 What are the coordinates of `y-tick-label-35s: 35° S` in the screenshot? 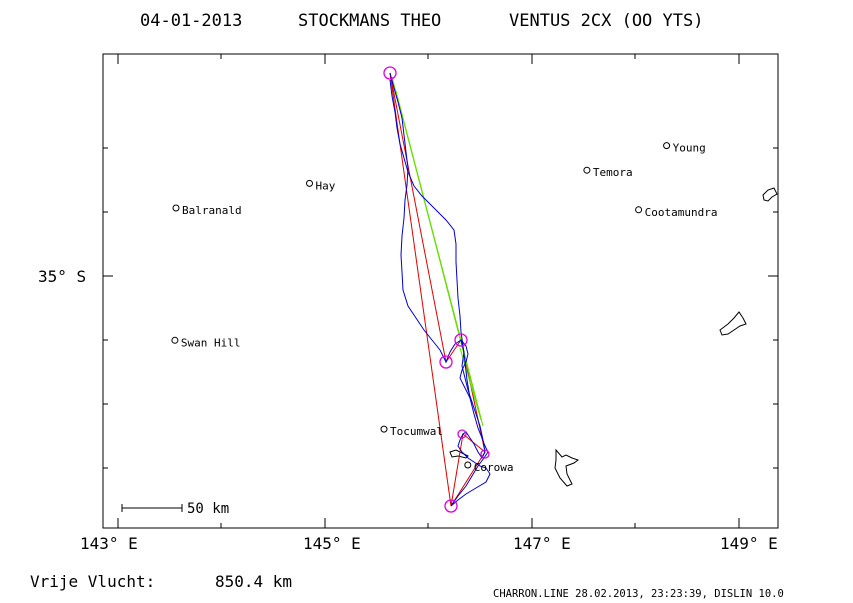 It's located at (62, 276).